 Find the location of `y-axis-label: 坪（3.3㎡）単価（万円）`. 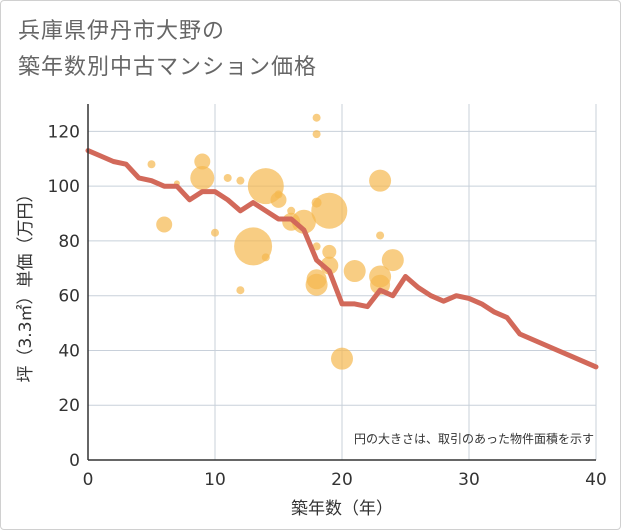

y-axis-label: 坪（3.3㎡）単価（万円） is located at coordinates (26, 283).